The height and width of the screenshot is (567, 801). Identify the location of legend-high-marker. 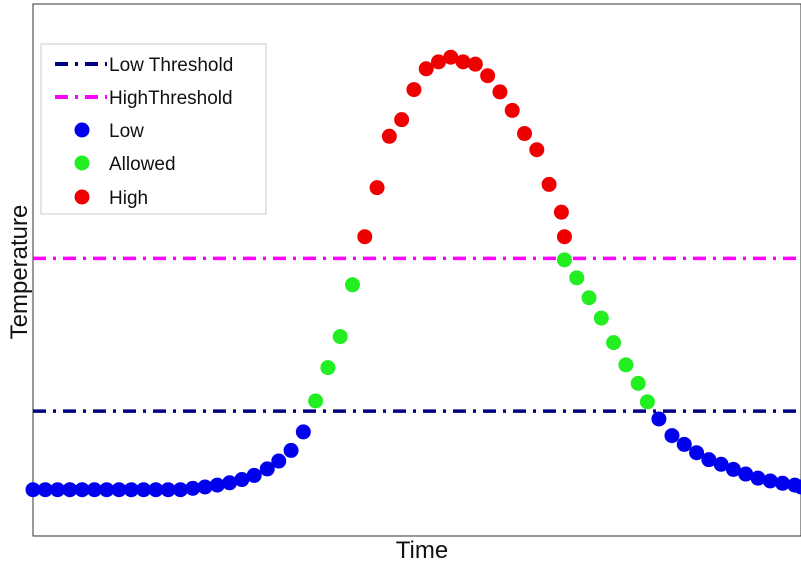
(82, 197).